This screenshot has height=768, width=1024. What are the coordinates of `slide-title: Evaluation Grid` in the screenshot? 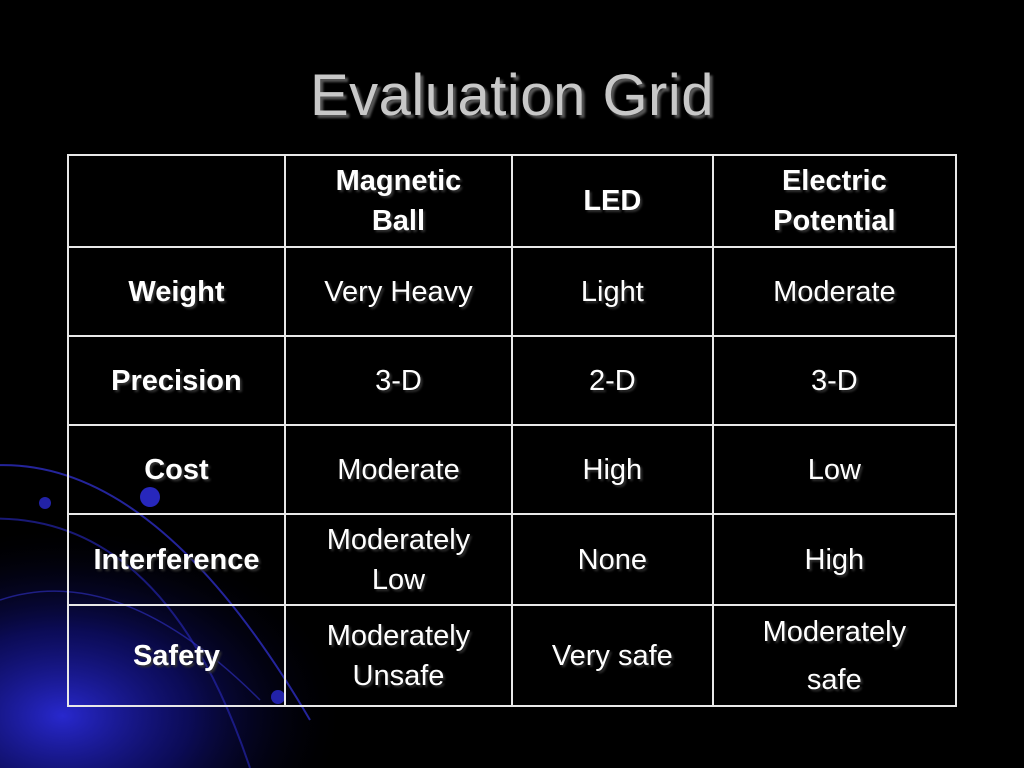 It's located at (512, 95).